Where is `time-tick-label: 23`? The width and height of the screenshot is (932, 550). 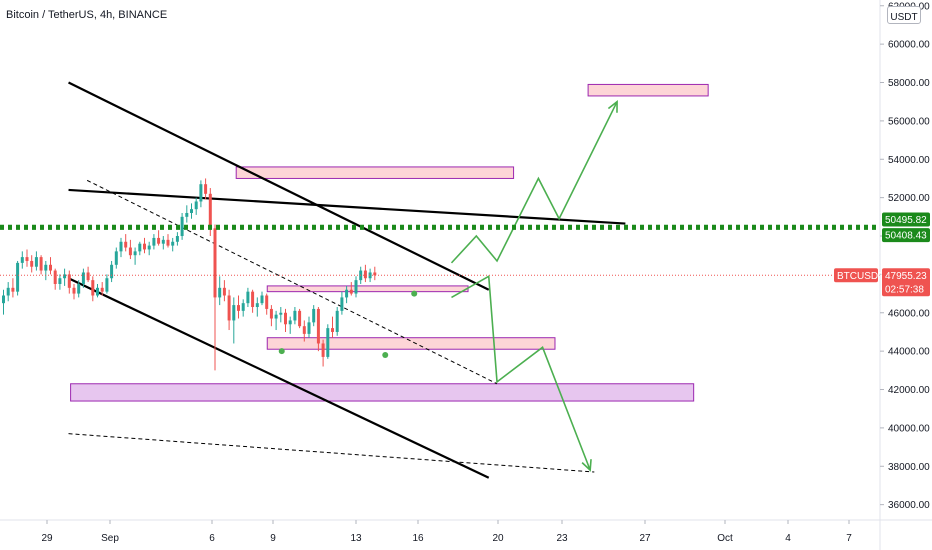 time-tick-label: 23 is located at coordinates (562, 538).